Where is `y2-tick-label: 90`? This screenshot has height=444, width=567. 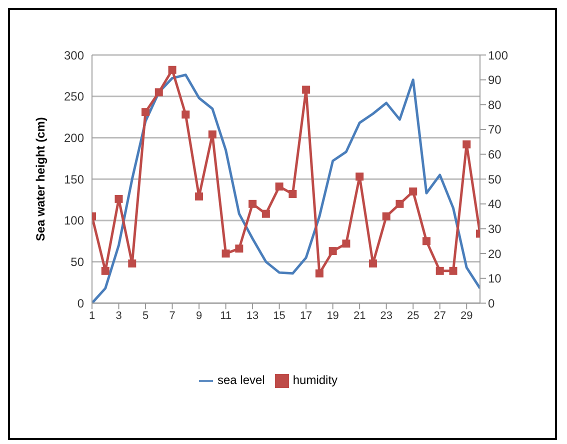
y2-tick-label: 90 is located at coordinates (495, 80).